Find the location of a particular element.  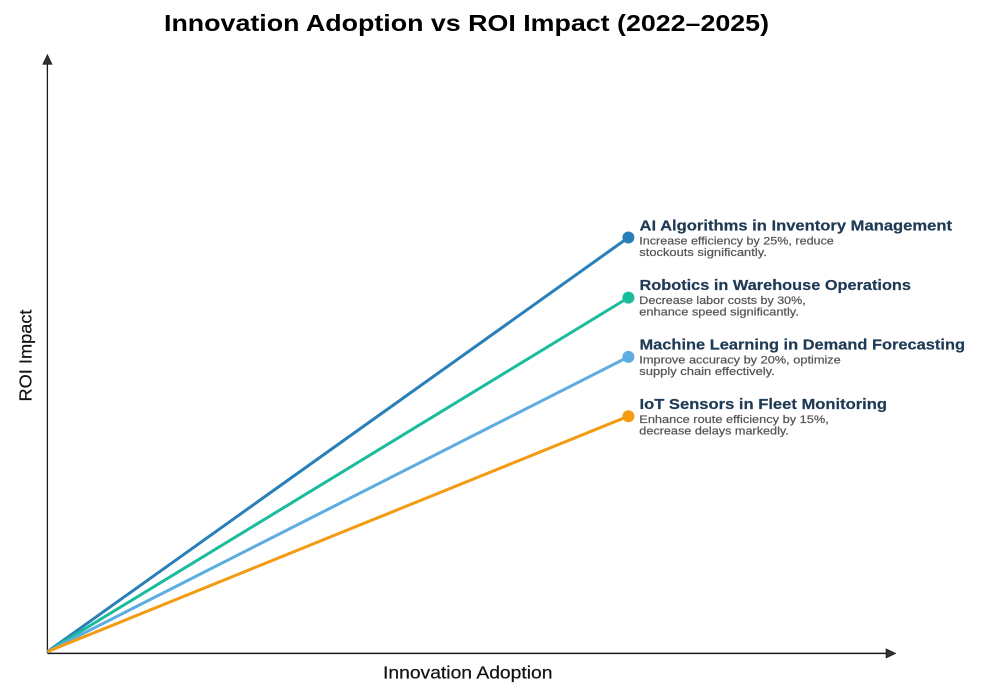

svg-text: supply chain effectively. is located at coordinates (707, 372).